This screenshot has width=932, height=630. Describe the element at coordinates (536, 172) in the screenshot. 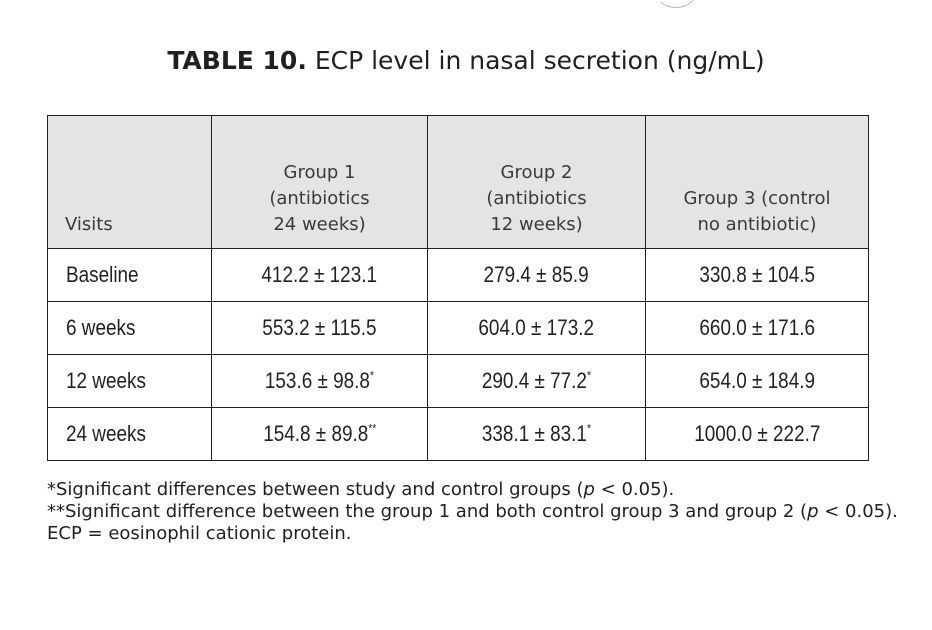

I see `header-group2-line1: Group 2` at that location.